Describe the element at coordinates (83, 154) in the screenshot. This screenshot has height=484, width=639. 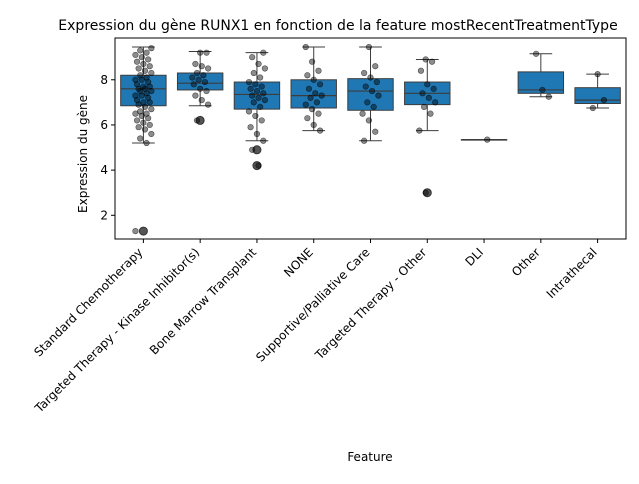
I see `y-axis-label: Expression du gène` at that location.